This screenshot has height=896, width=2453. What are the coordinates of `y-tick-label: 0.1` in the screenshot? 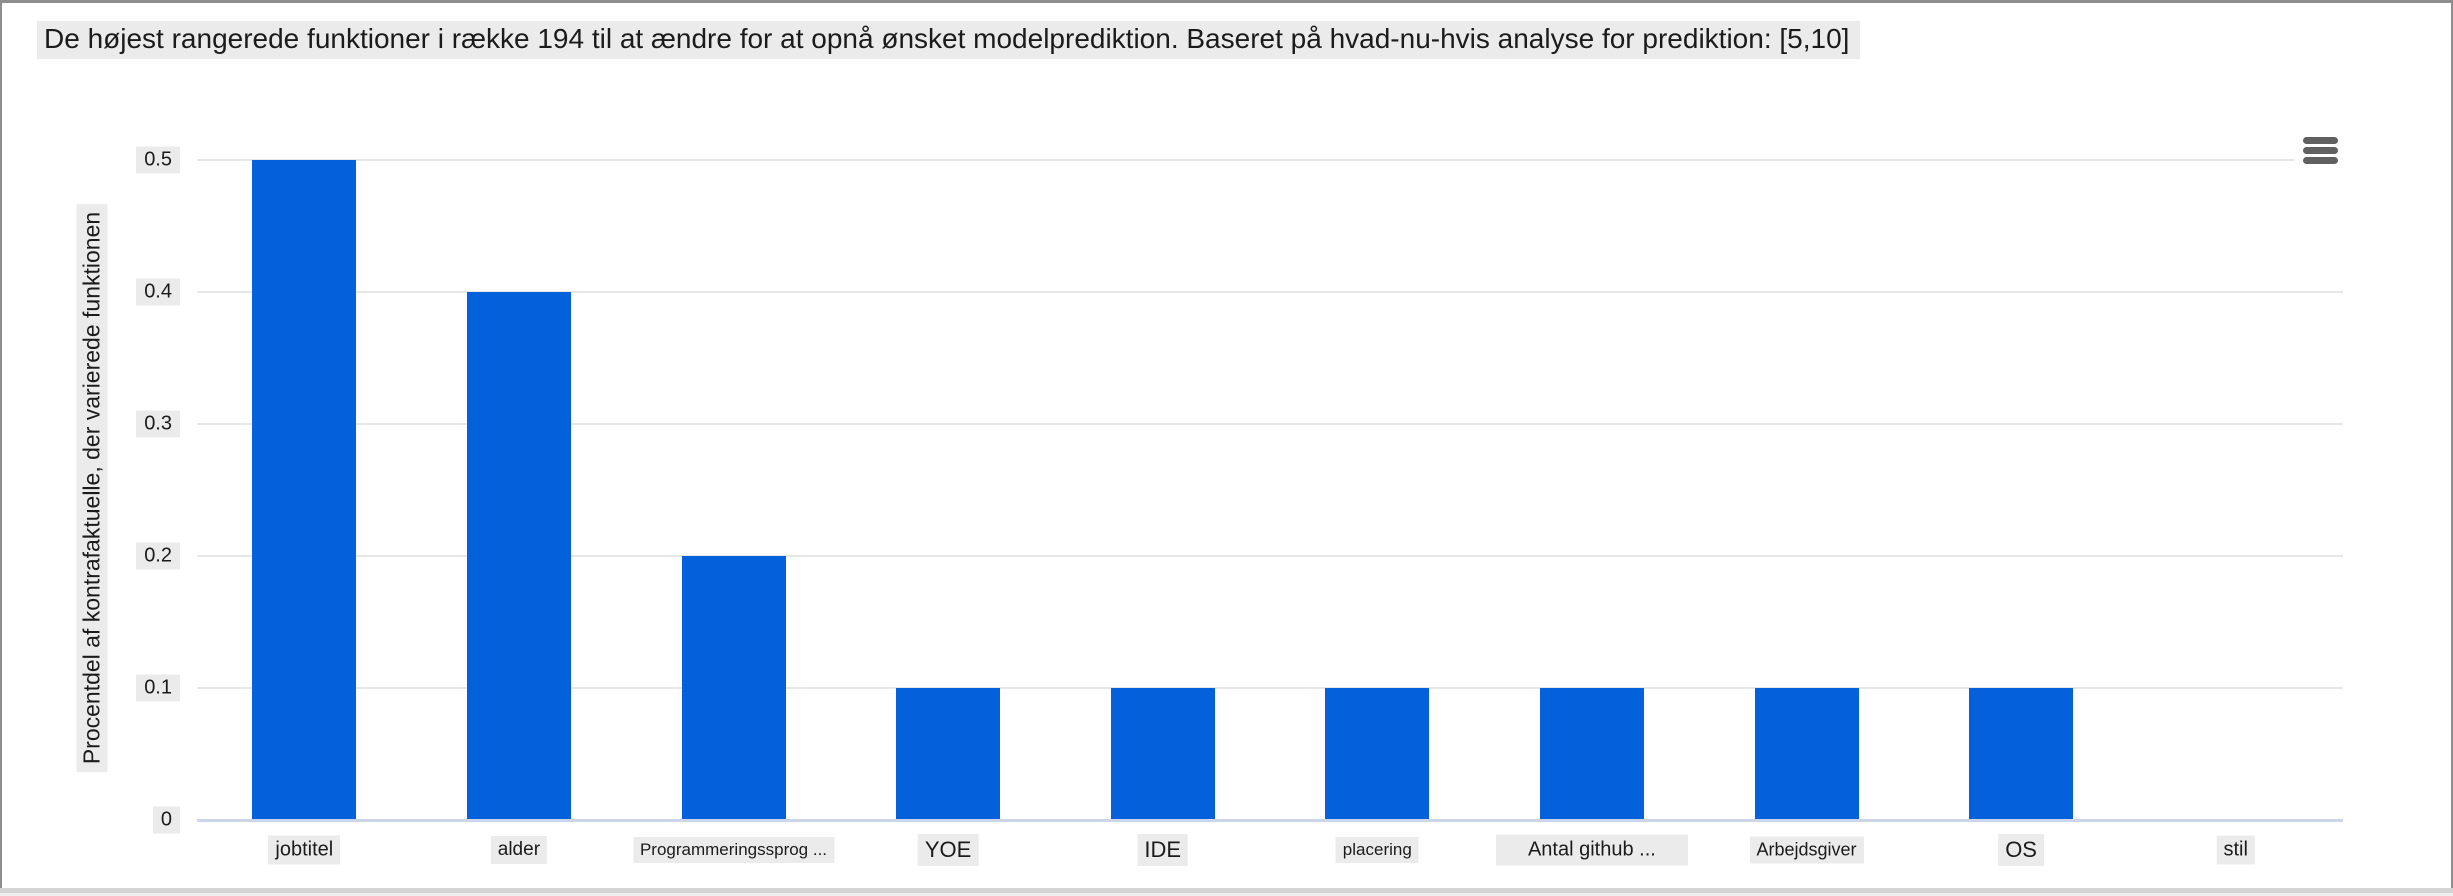 It's located at (158, 688).